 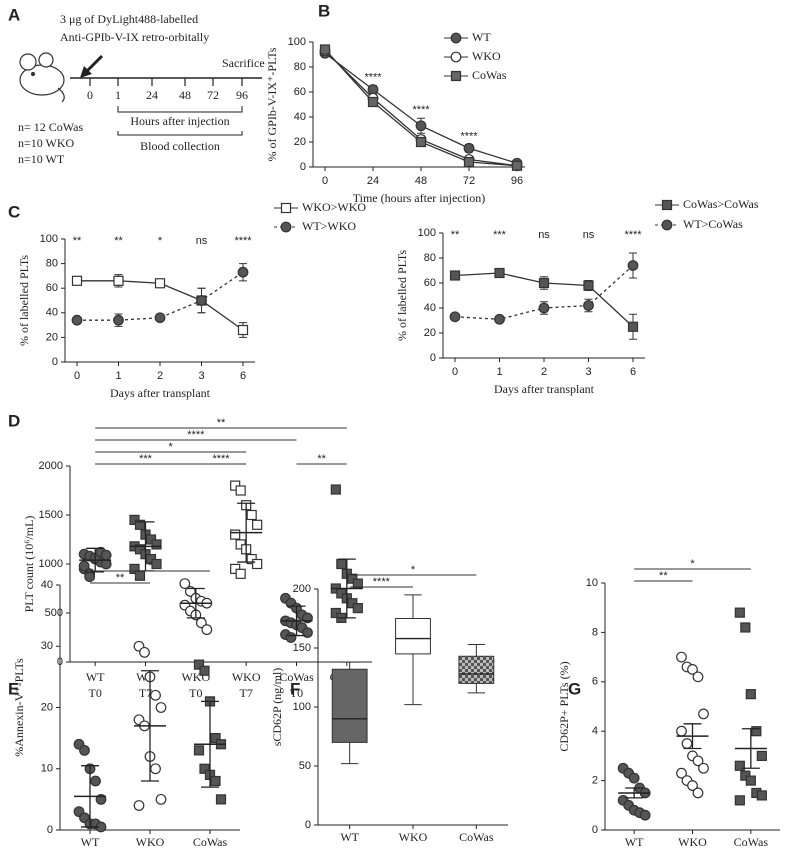 I want to click on legend-label: WKO>WKO, so click(x=334, y=207).